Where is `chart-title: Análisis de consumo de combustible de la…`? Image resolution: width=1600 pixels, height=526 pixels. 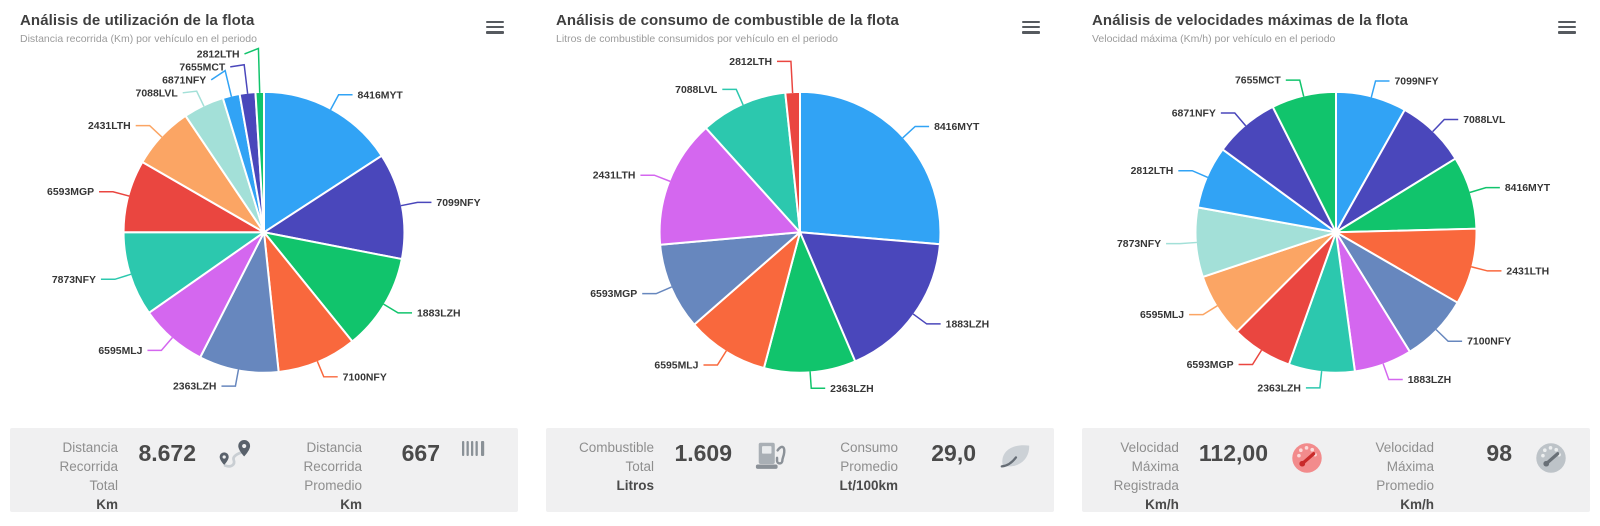 chart-title: Análisis de consumo de combustible de la… is located at coordinates (728, 20).